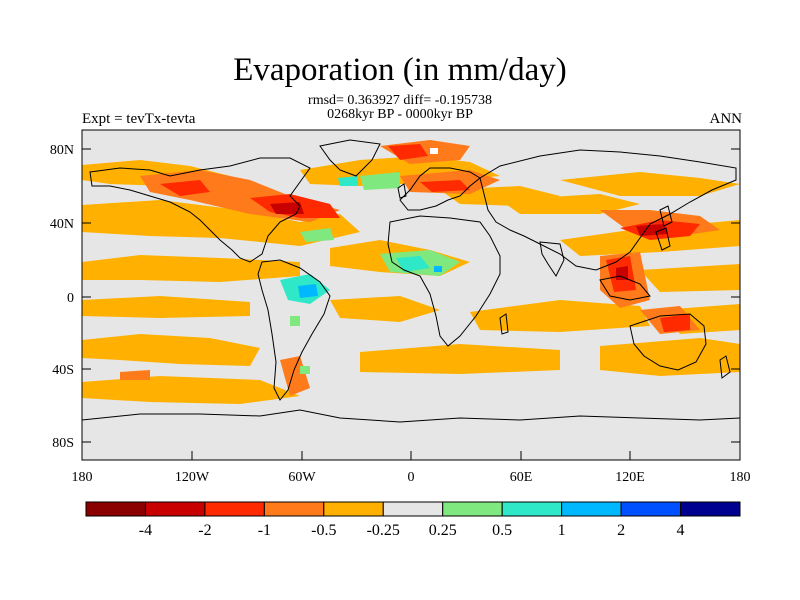 This screenshot has height=600, width=800. What do you see at coordinates (192, 477) in the screenshot?
I see `lon-label-120w: 120W` at bounding box center [192, 477].